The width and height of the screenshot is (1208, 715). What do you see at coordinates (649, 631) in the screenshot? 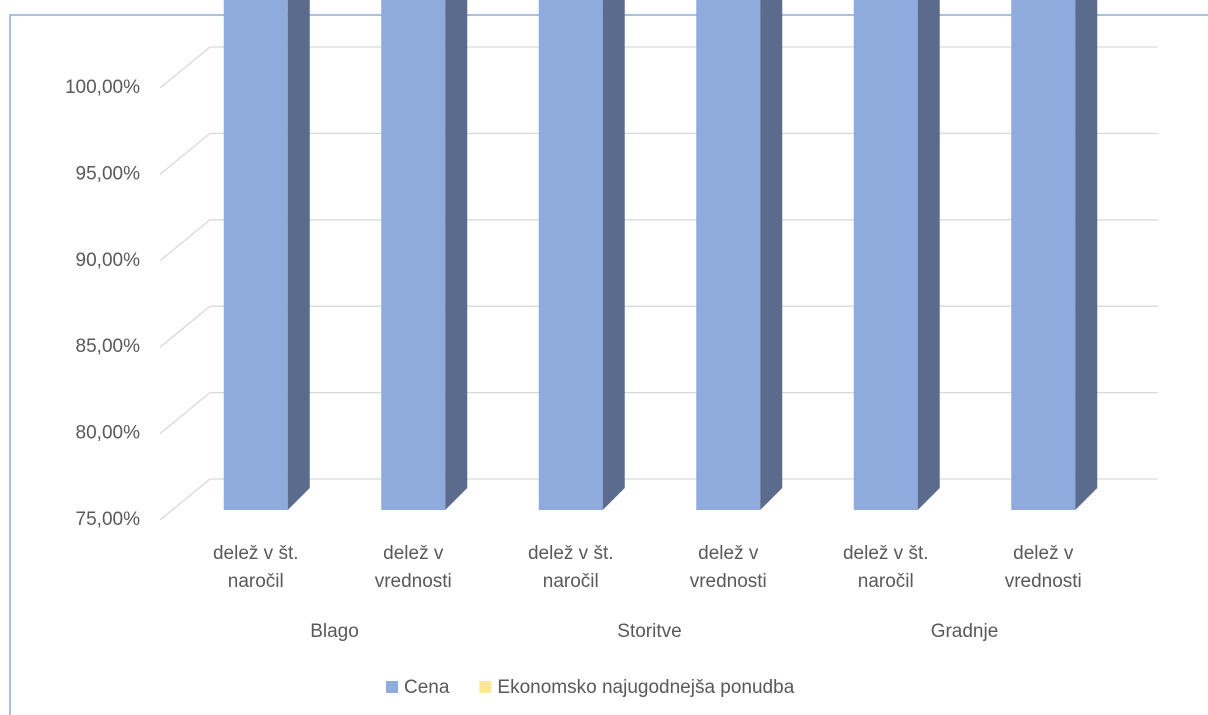
I see `group-label: Storitve` at bounding box center [649, 631].